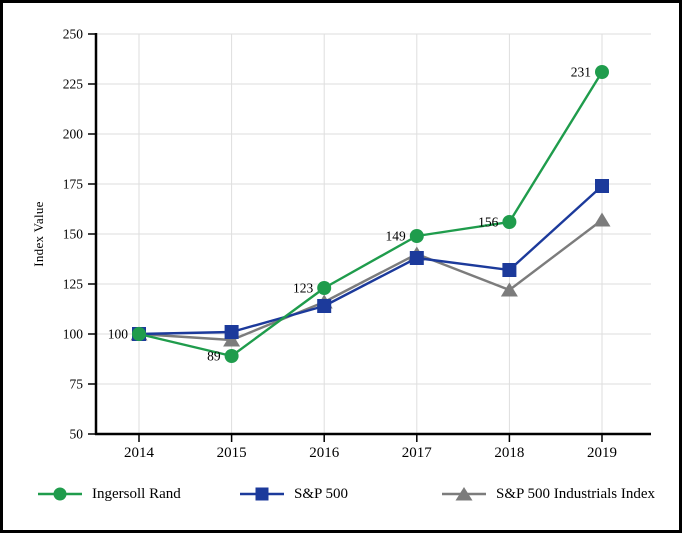  I want to click on data-point-label: 123, so click(303, 288).